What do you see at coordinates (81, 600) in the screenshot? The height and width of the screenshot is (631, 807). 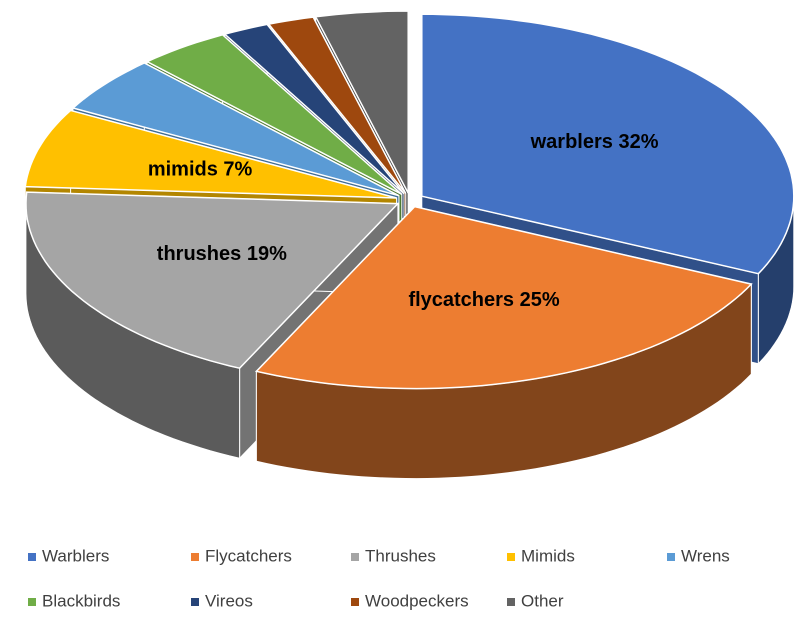 I see `legend-label: Blackbirds` at bounding box center [81, 600].